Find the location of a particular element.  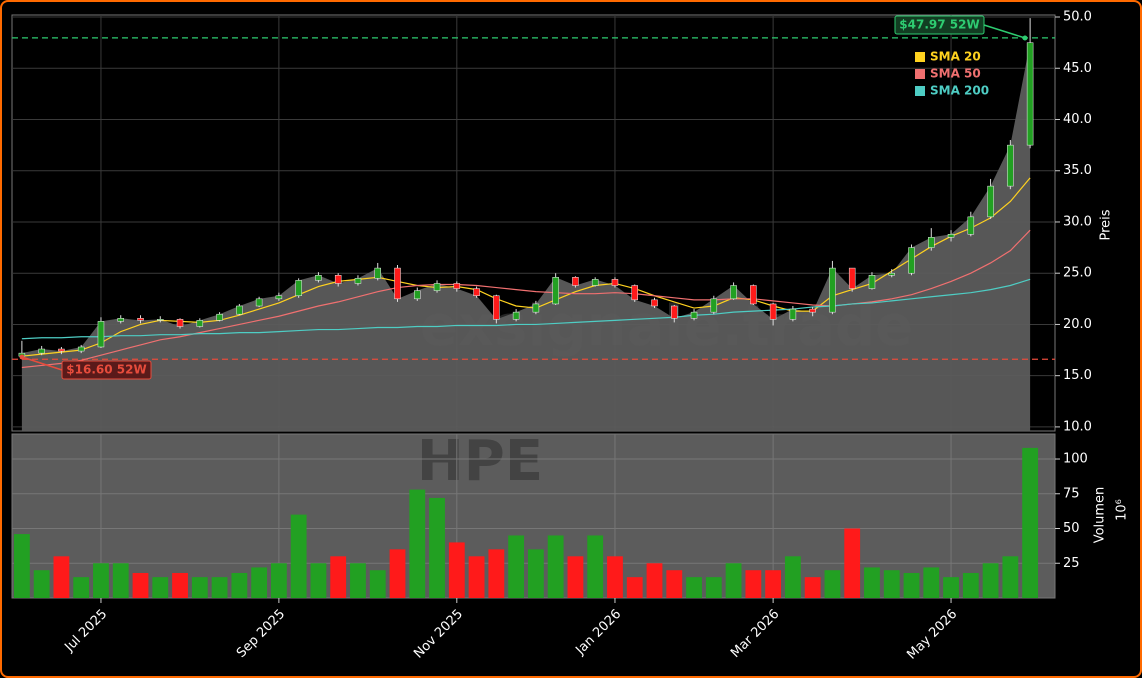

x-tick-label: Mar 2026 is located at coordinates (755, 634).